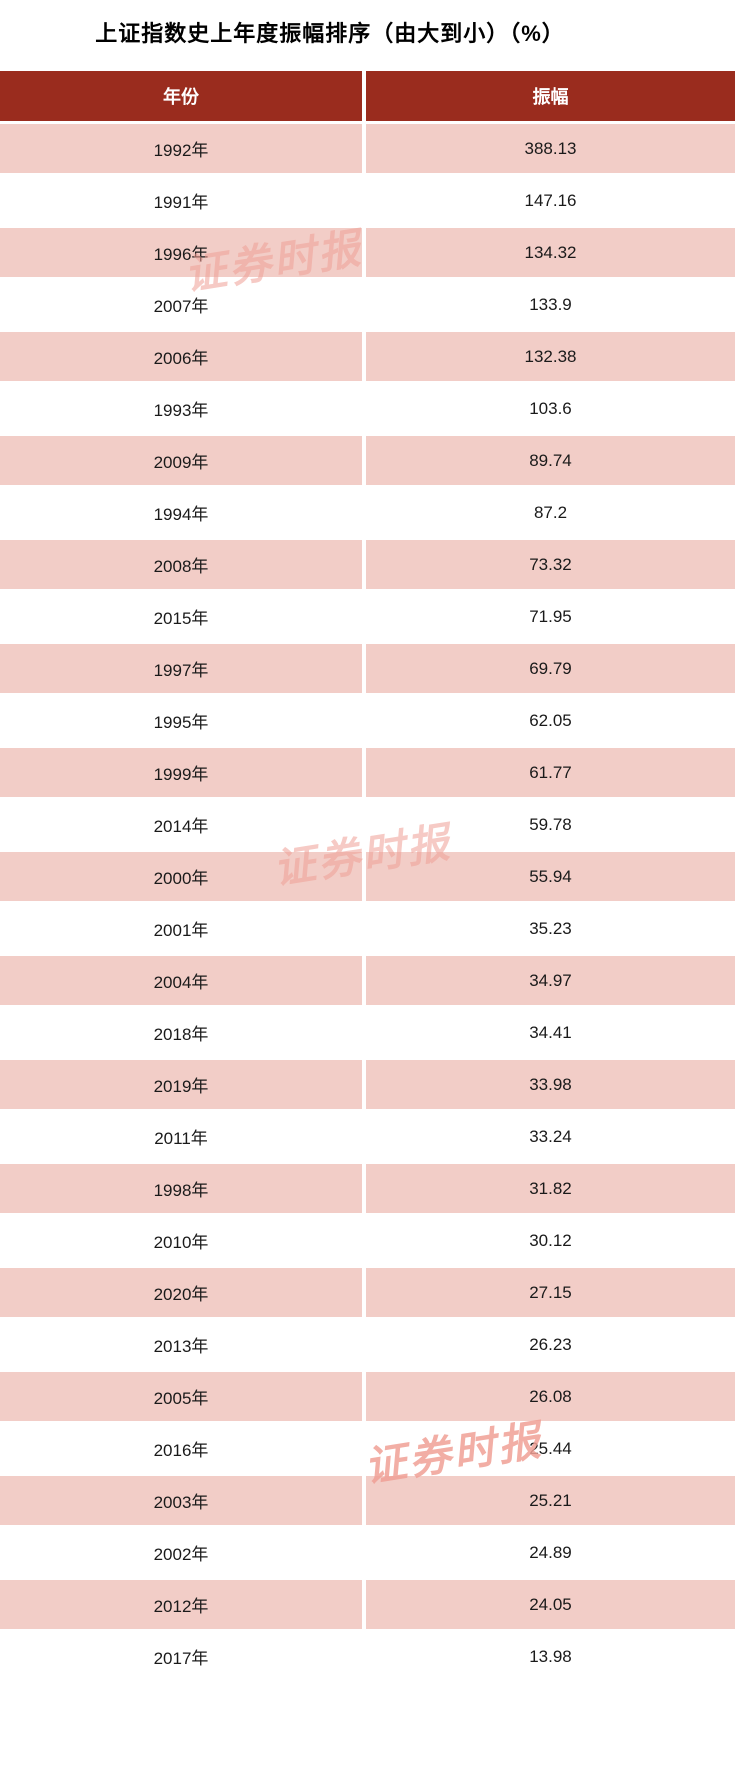  What do you see at coordinates (330, 33) in the screenshot?
I see `page-title: 上证指数史上年度振幅排序（由大到小）（%）` at bounding box center [330, 33].